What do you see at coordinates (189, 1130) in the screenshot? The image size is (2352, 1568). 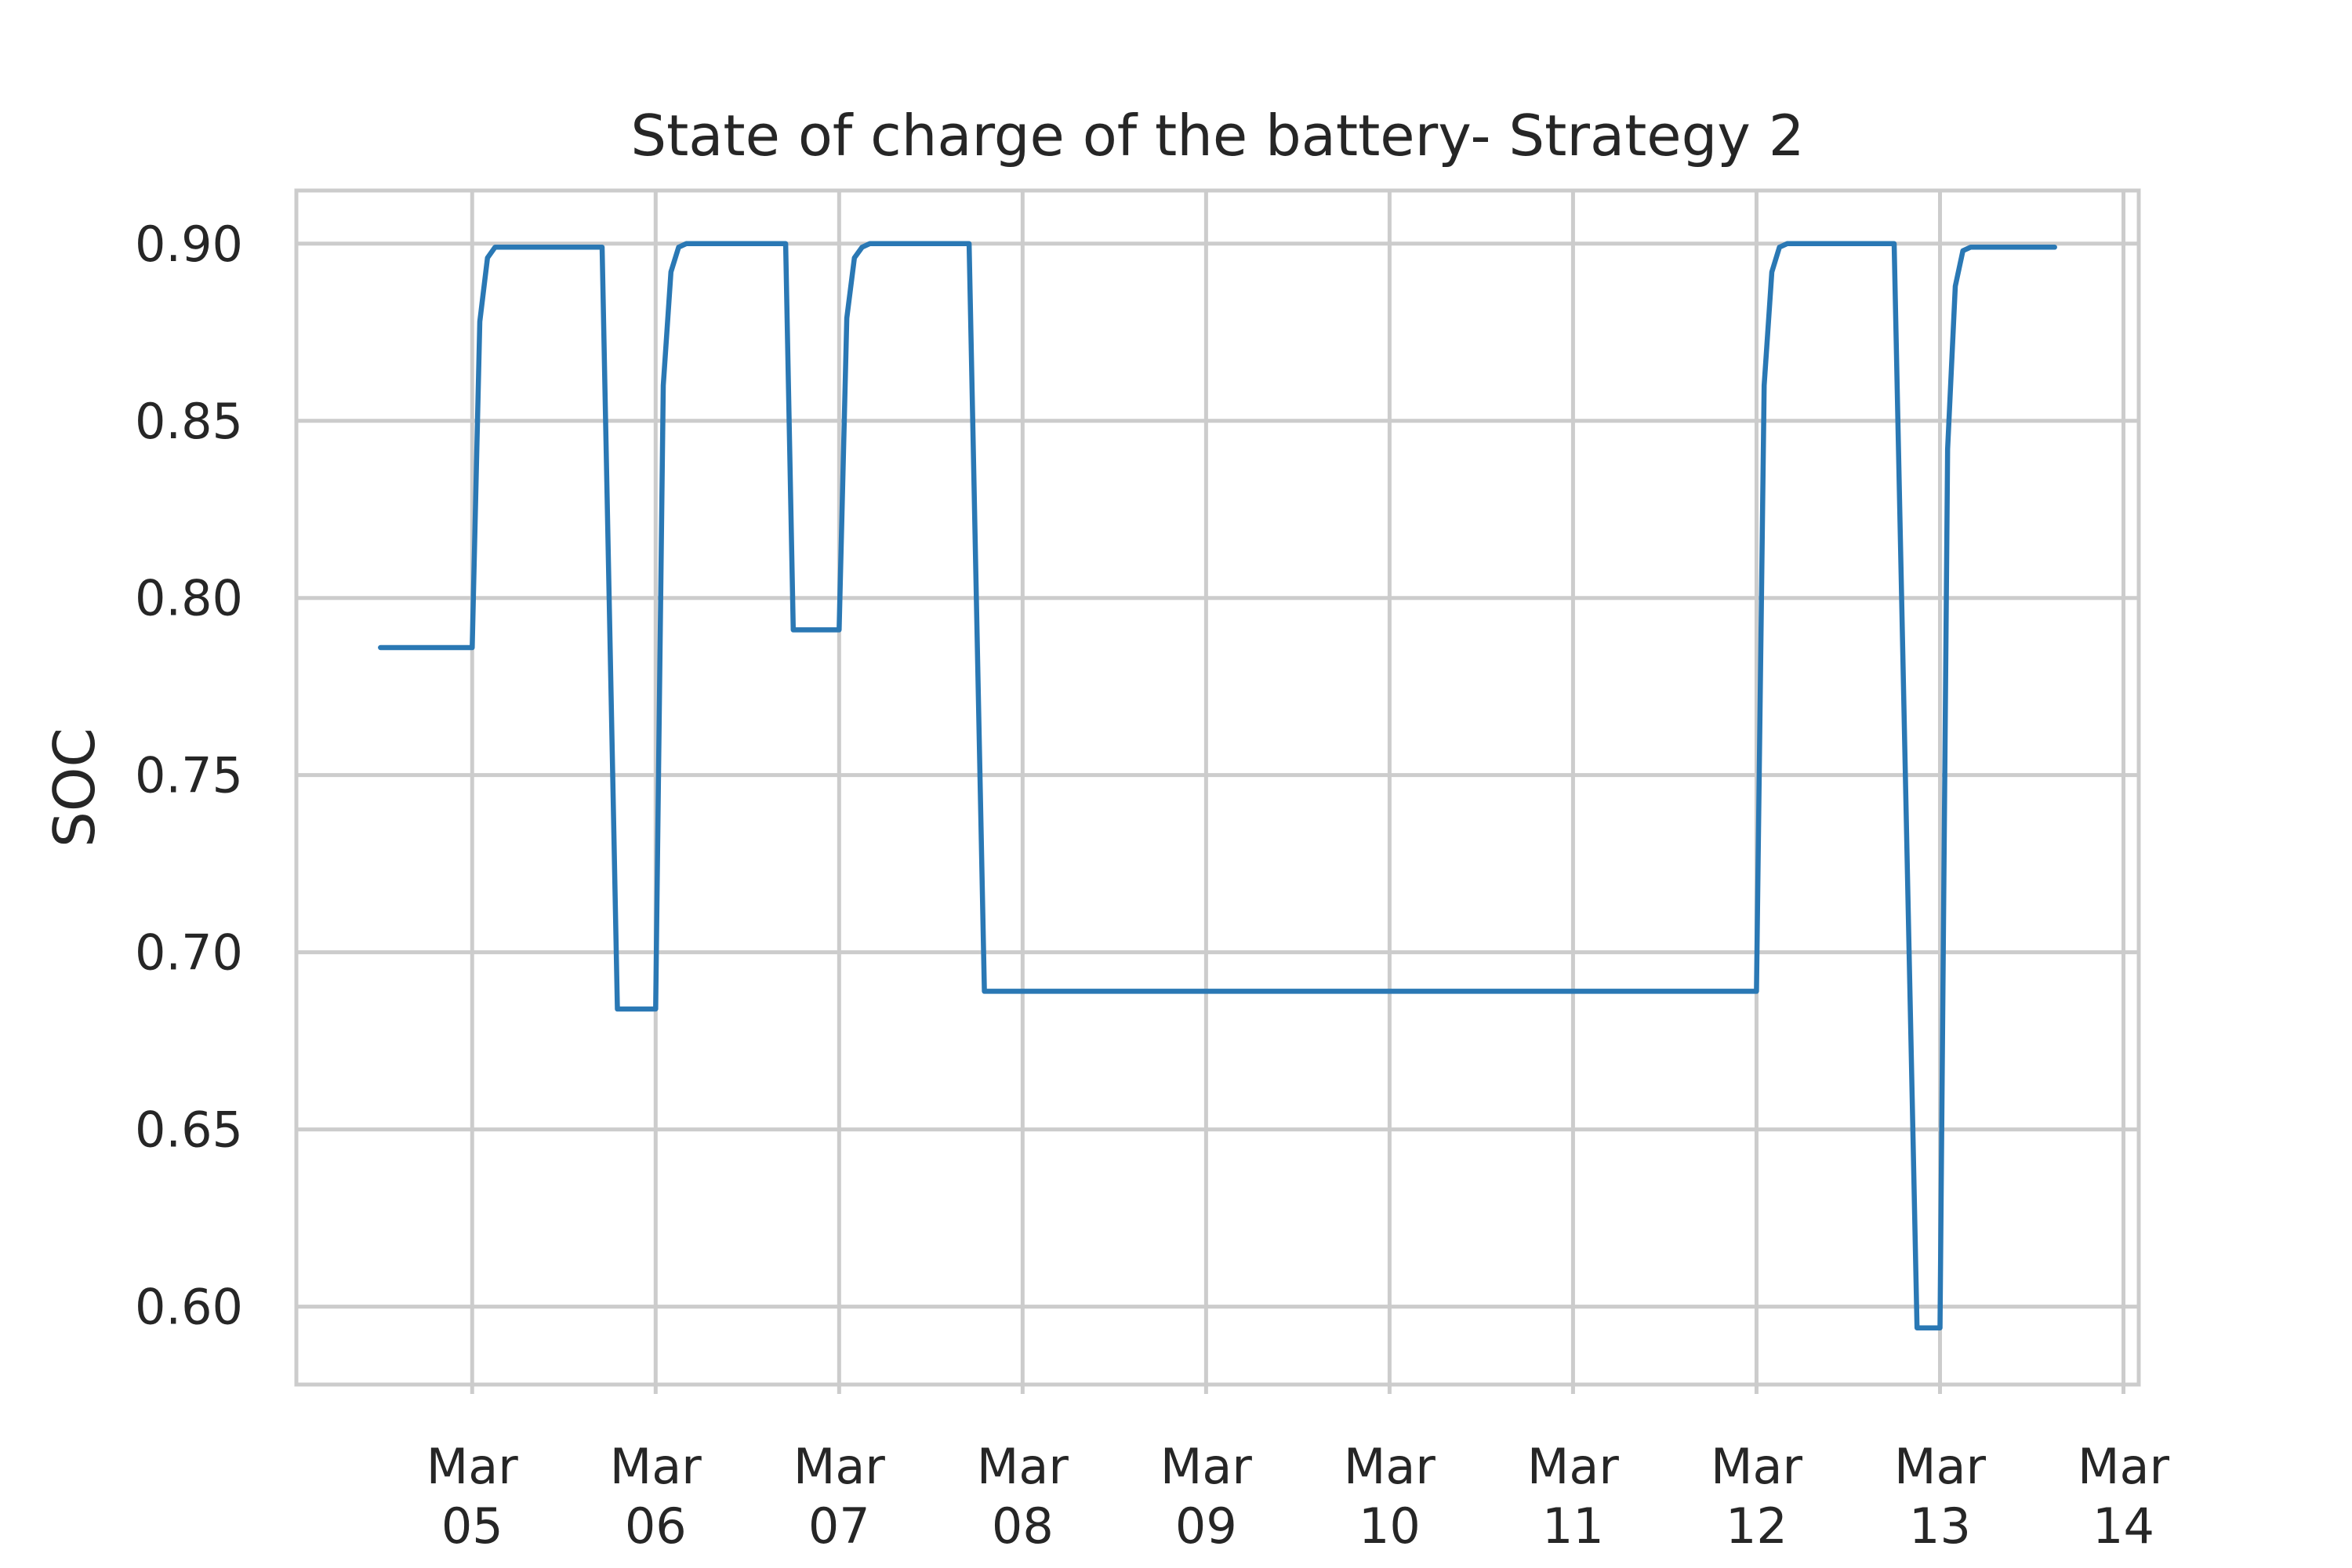 I see `y-tick-label: 0.65` at bounding box center [189, 1130].